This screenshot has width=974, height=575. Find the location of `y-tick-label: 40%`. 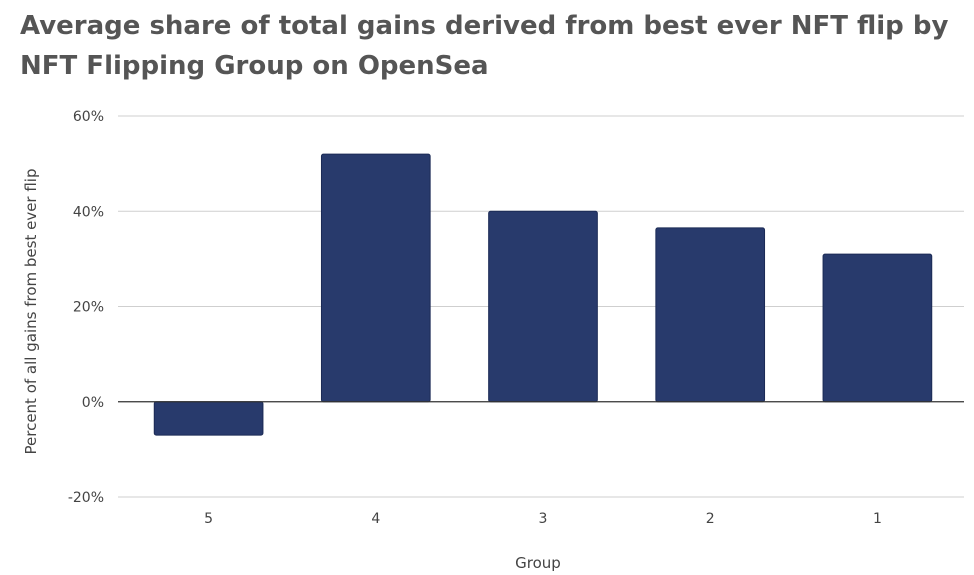

y-tick-label: 40% is located at coordinates (88, 212).